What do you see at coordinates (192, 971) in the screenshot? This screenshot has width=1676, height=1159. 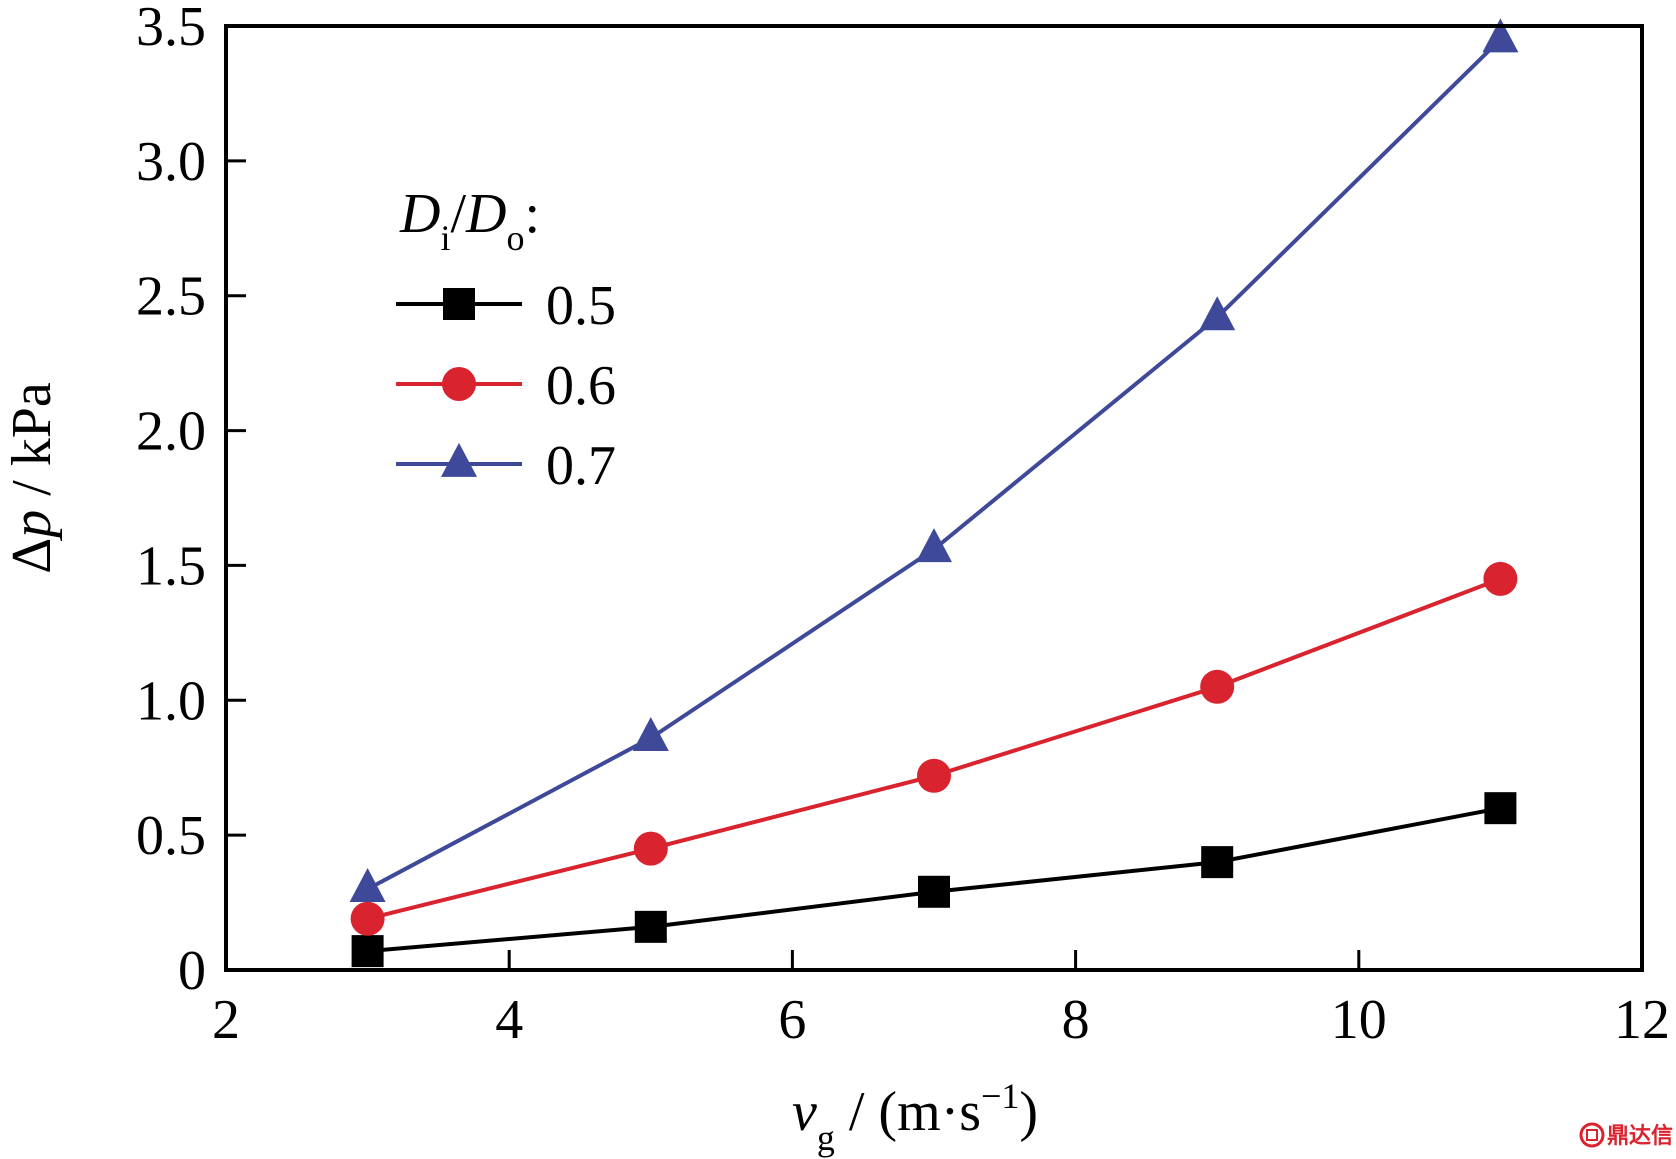 I see `y-tick-label: 0` at bounding box center [192, 971].